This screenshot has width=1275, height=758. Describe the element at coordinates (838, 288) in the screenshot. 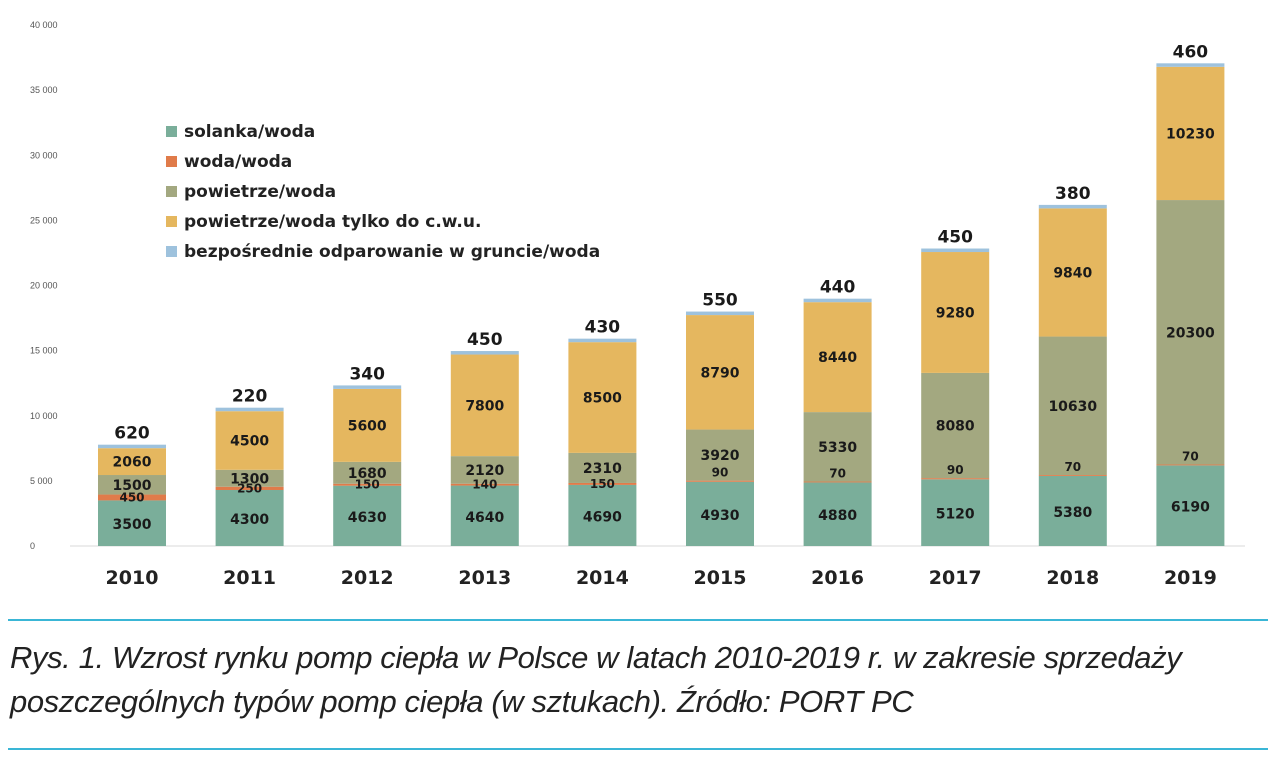

I see `data-label: 440` at that location.